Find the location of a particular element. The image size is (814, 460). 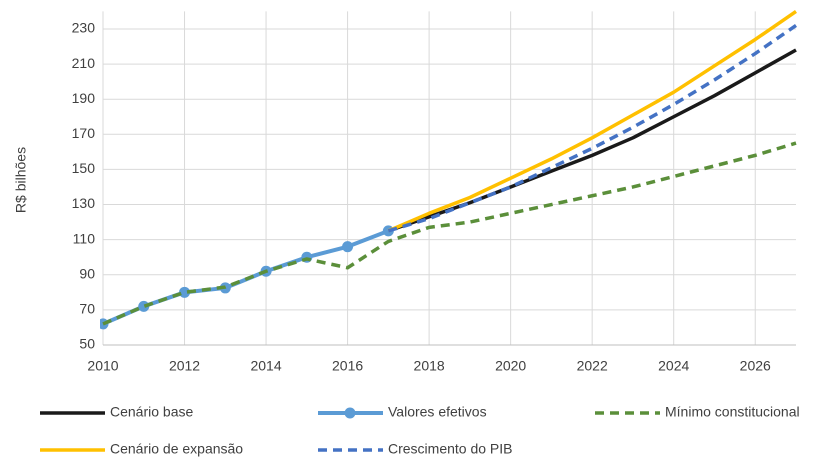

legend-item: Mínimo constitucional is located at coordinates (697, 412).